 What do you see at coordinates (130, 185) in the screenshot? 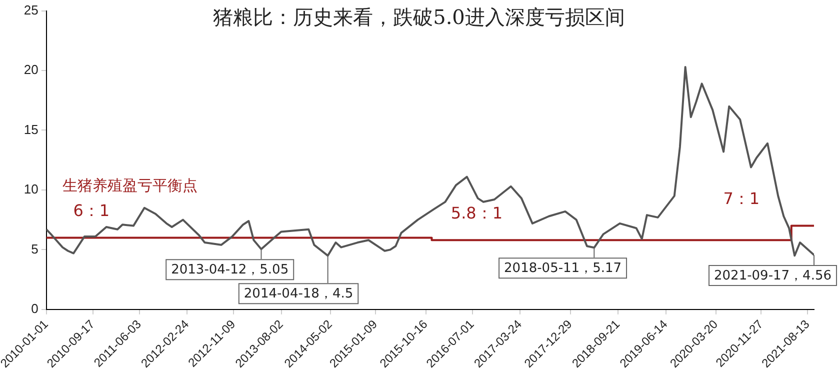
I see `annotation: 生猪养殖盈亏平衡点` at bounding box center [130, 185].